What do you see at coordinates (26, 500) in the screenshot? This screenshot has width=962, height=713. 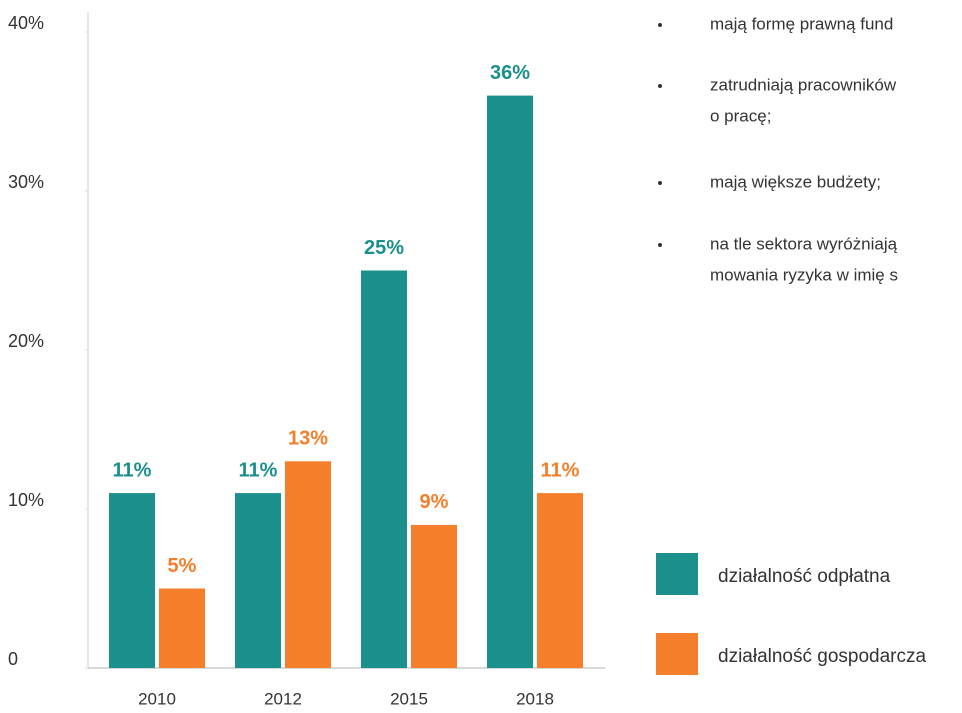 I see `y-tick-label: 10%` at bounding box center [26, 500].